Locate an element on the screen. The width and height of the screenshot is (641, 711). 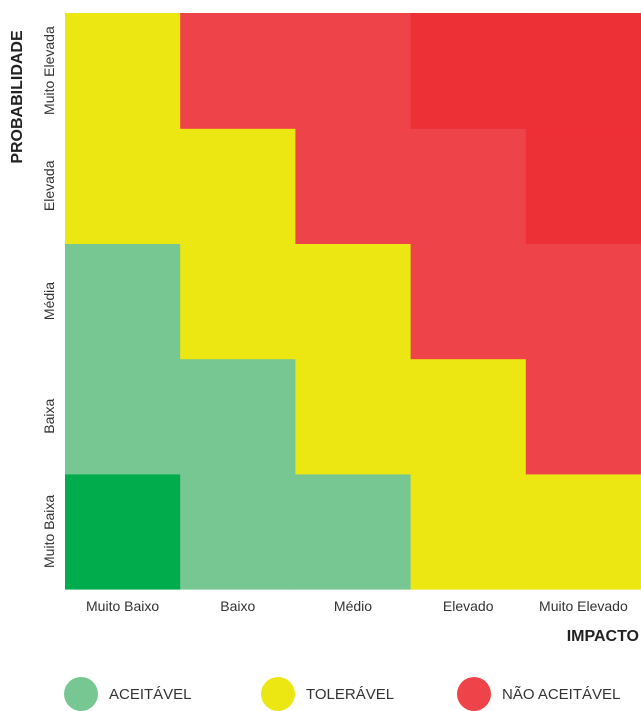
legend-label: TOLERÁVEL is located at coordinates (350, 694).